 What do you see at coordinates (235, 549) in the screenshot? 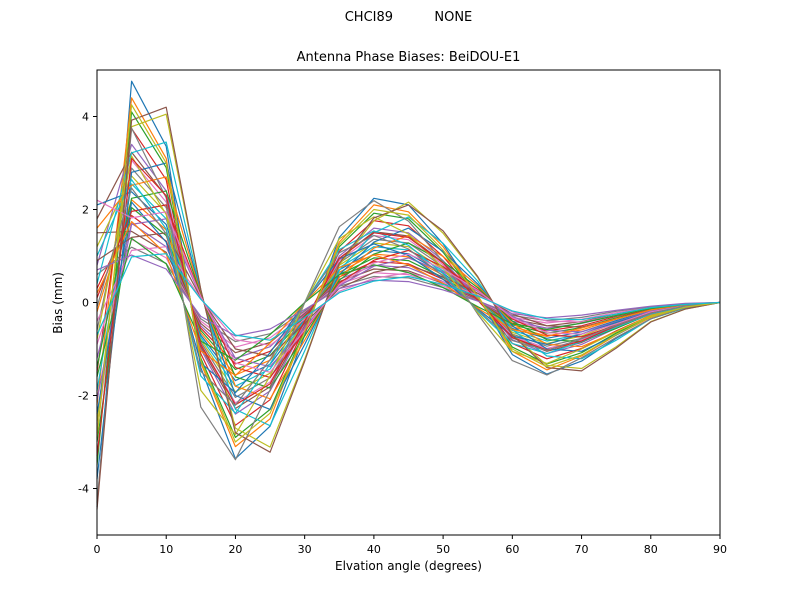
I see `x-tick-label: 20` at bounding box center [235, 549].